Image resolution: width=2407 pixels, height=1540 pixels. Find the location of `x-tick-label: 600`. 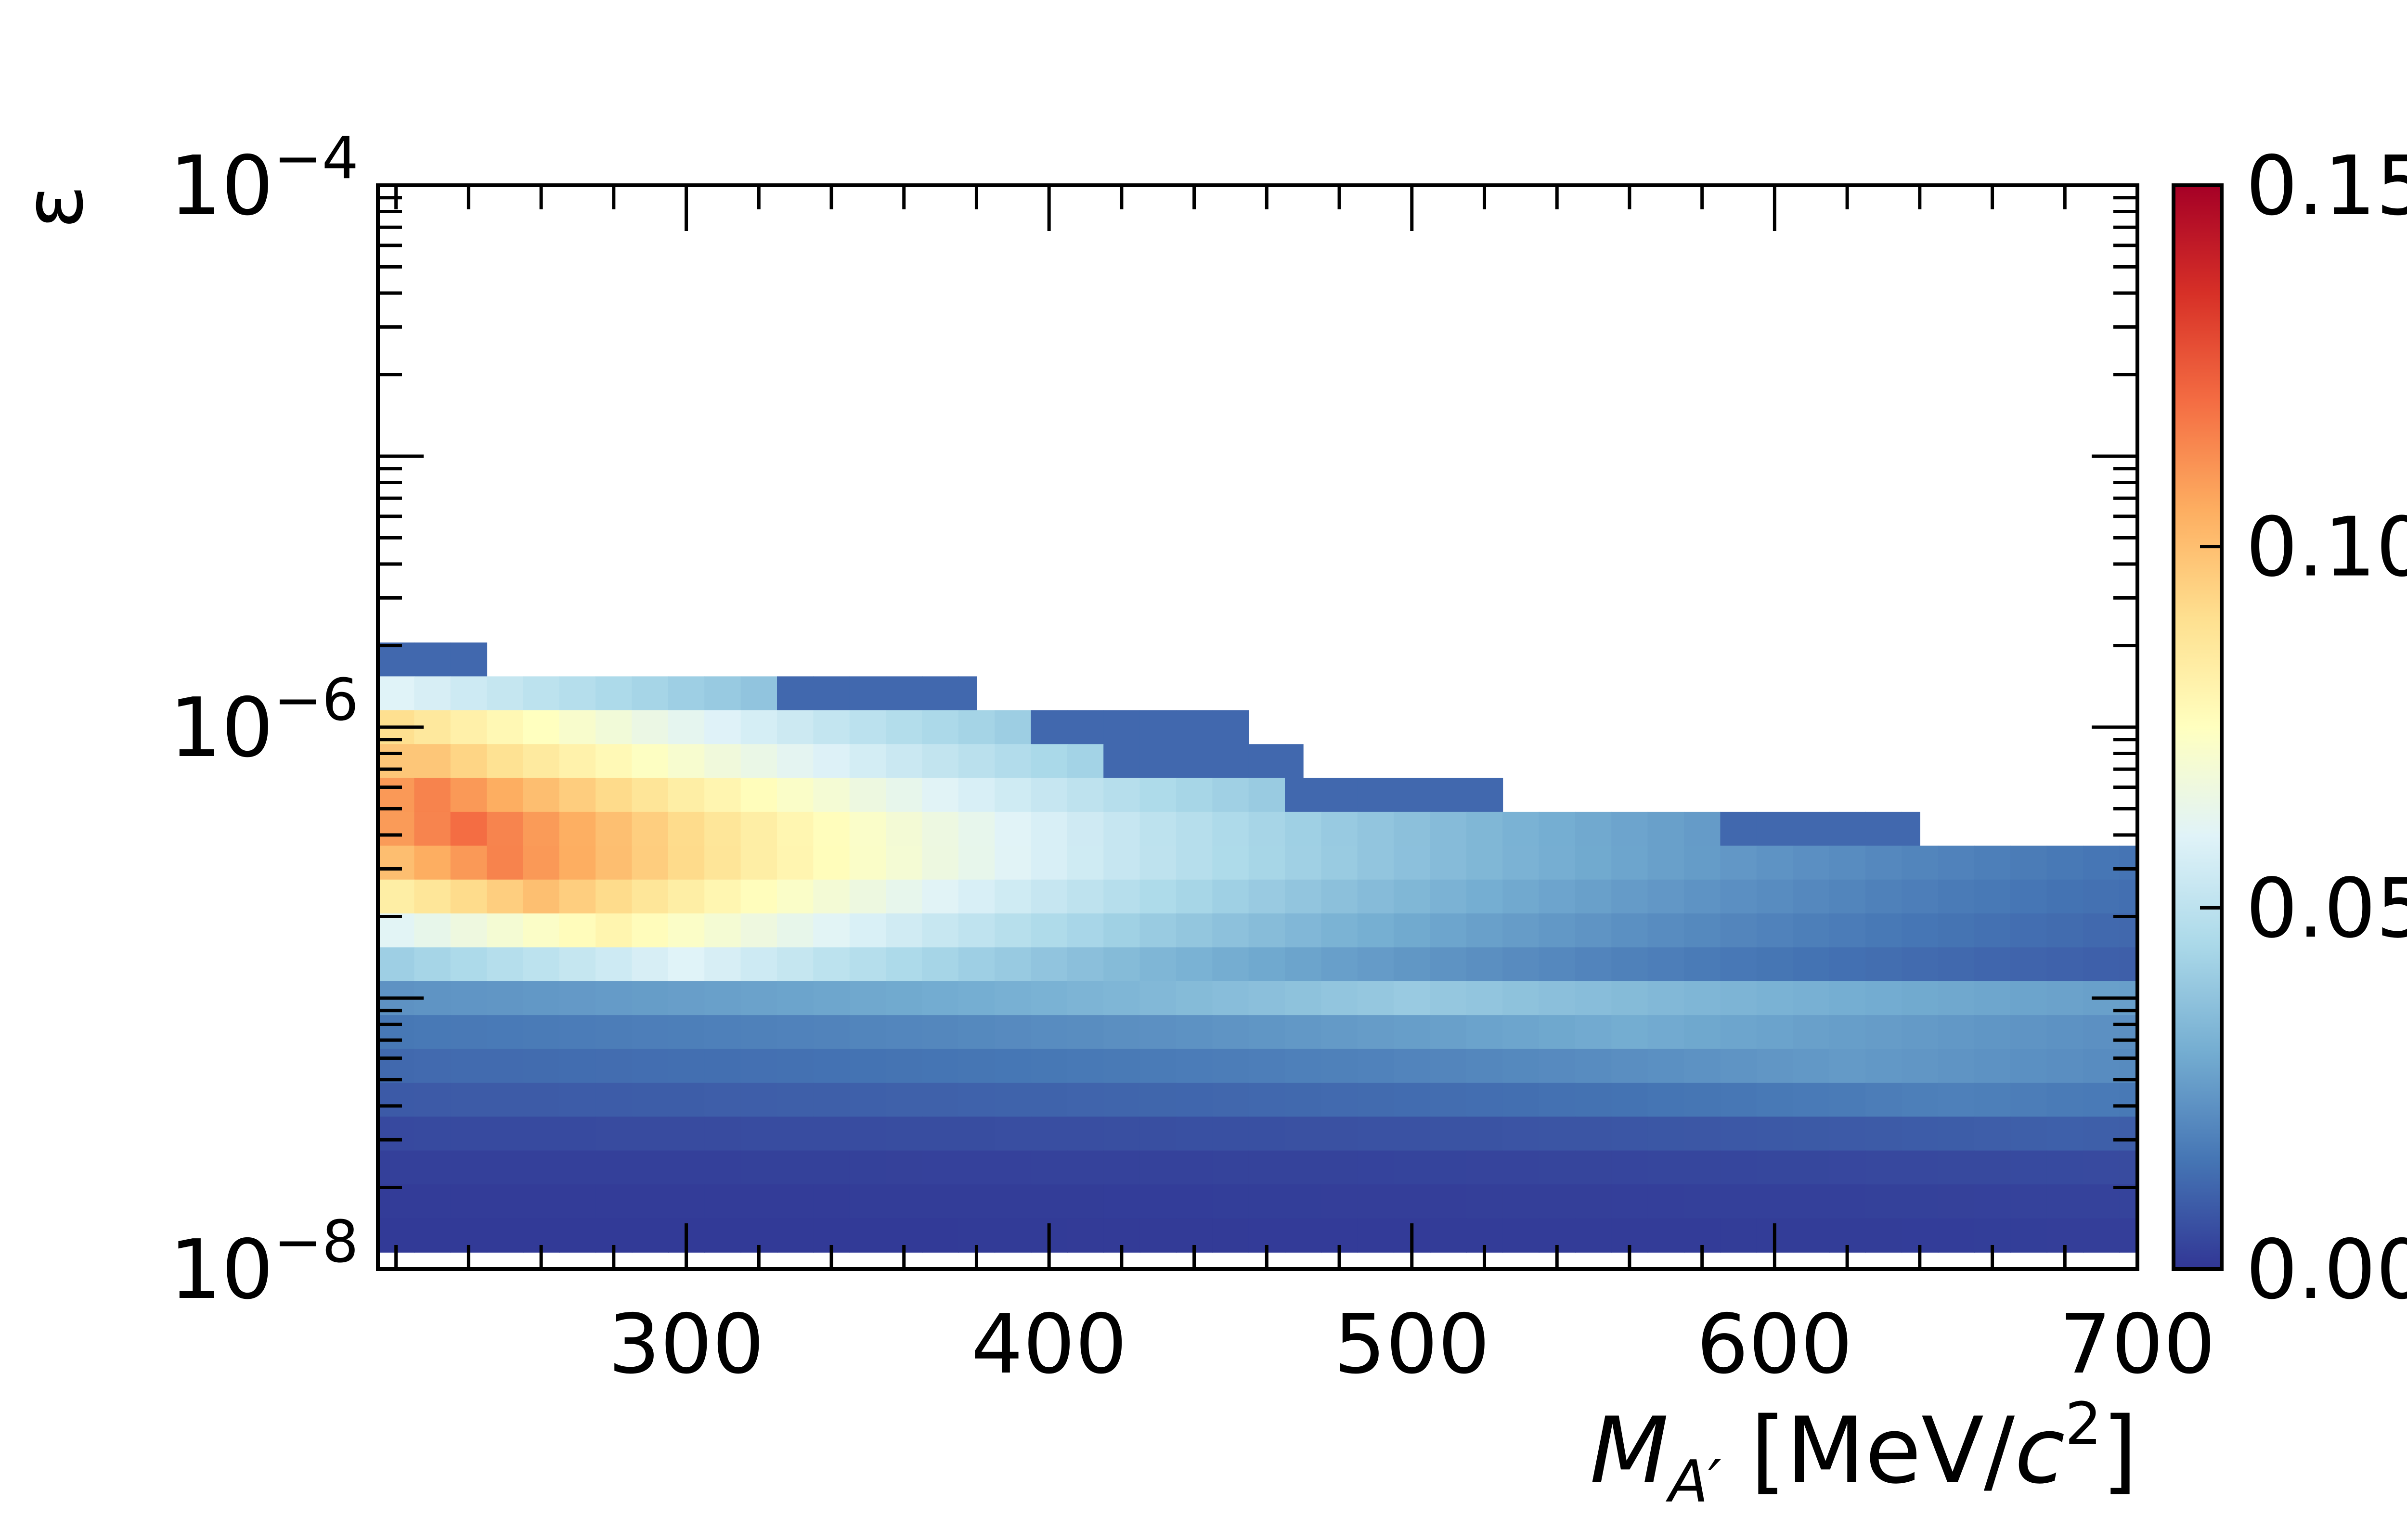

x-tick-label: 600 is located at coordinates (1774, 1344).